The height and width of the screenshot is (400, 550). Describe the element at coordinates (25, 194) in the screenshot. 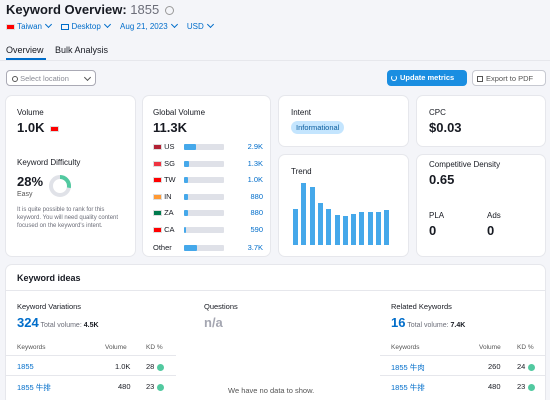

I see `kd-level: Easy` at that location.